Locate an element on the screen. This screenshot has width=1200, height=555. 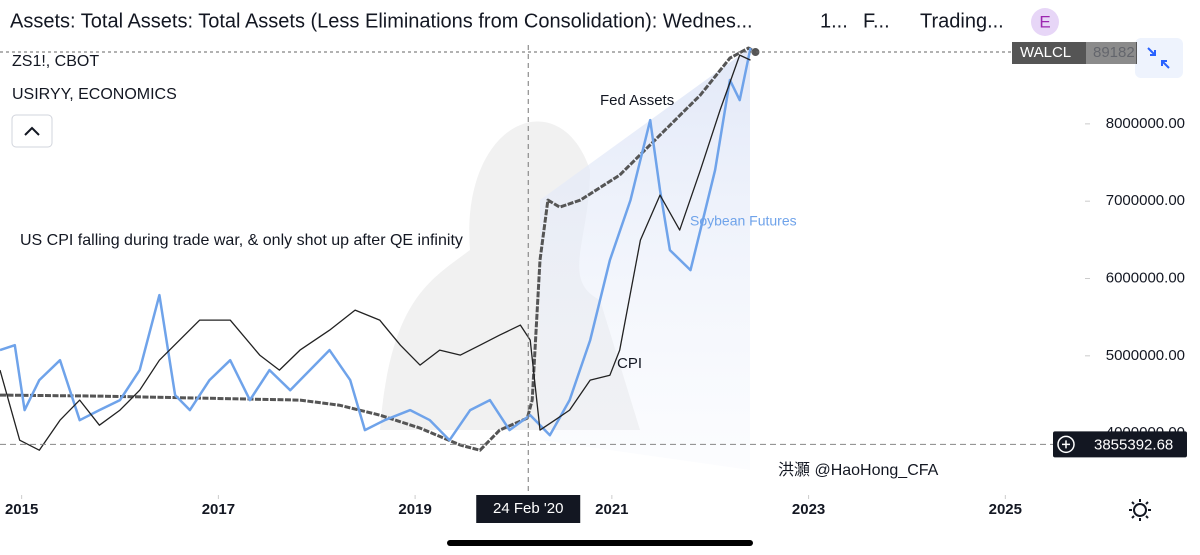
collapse-button is located at coordinates (32, 131).